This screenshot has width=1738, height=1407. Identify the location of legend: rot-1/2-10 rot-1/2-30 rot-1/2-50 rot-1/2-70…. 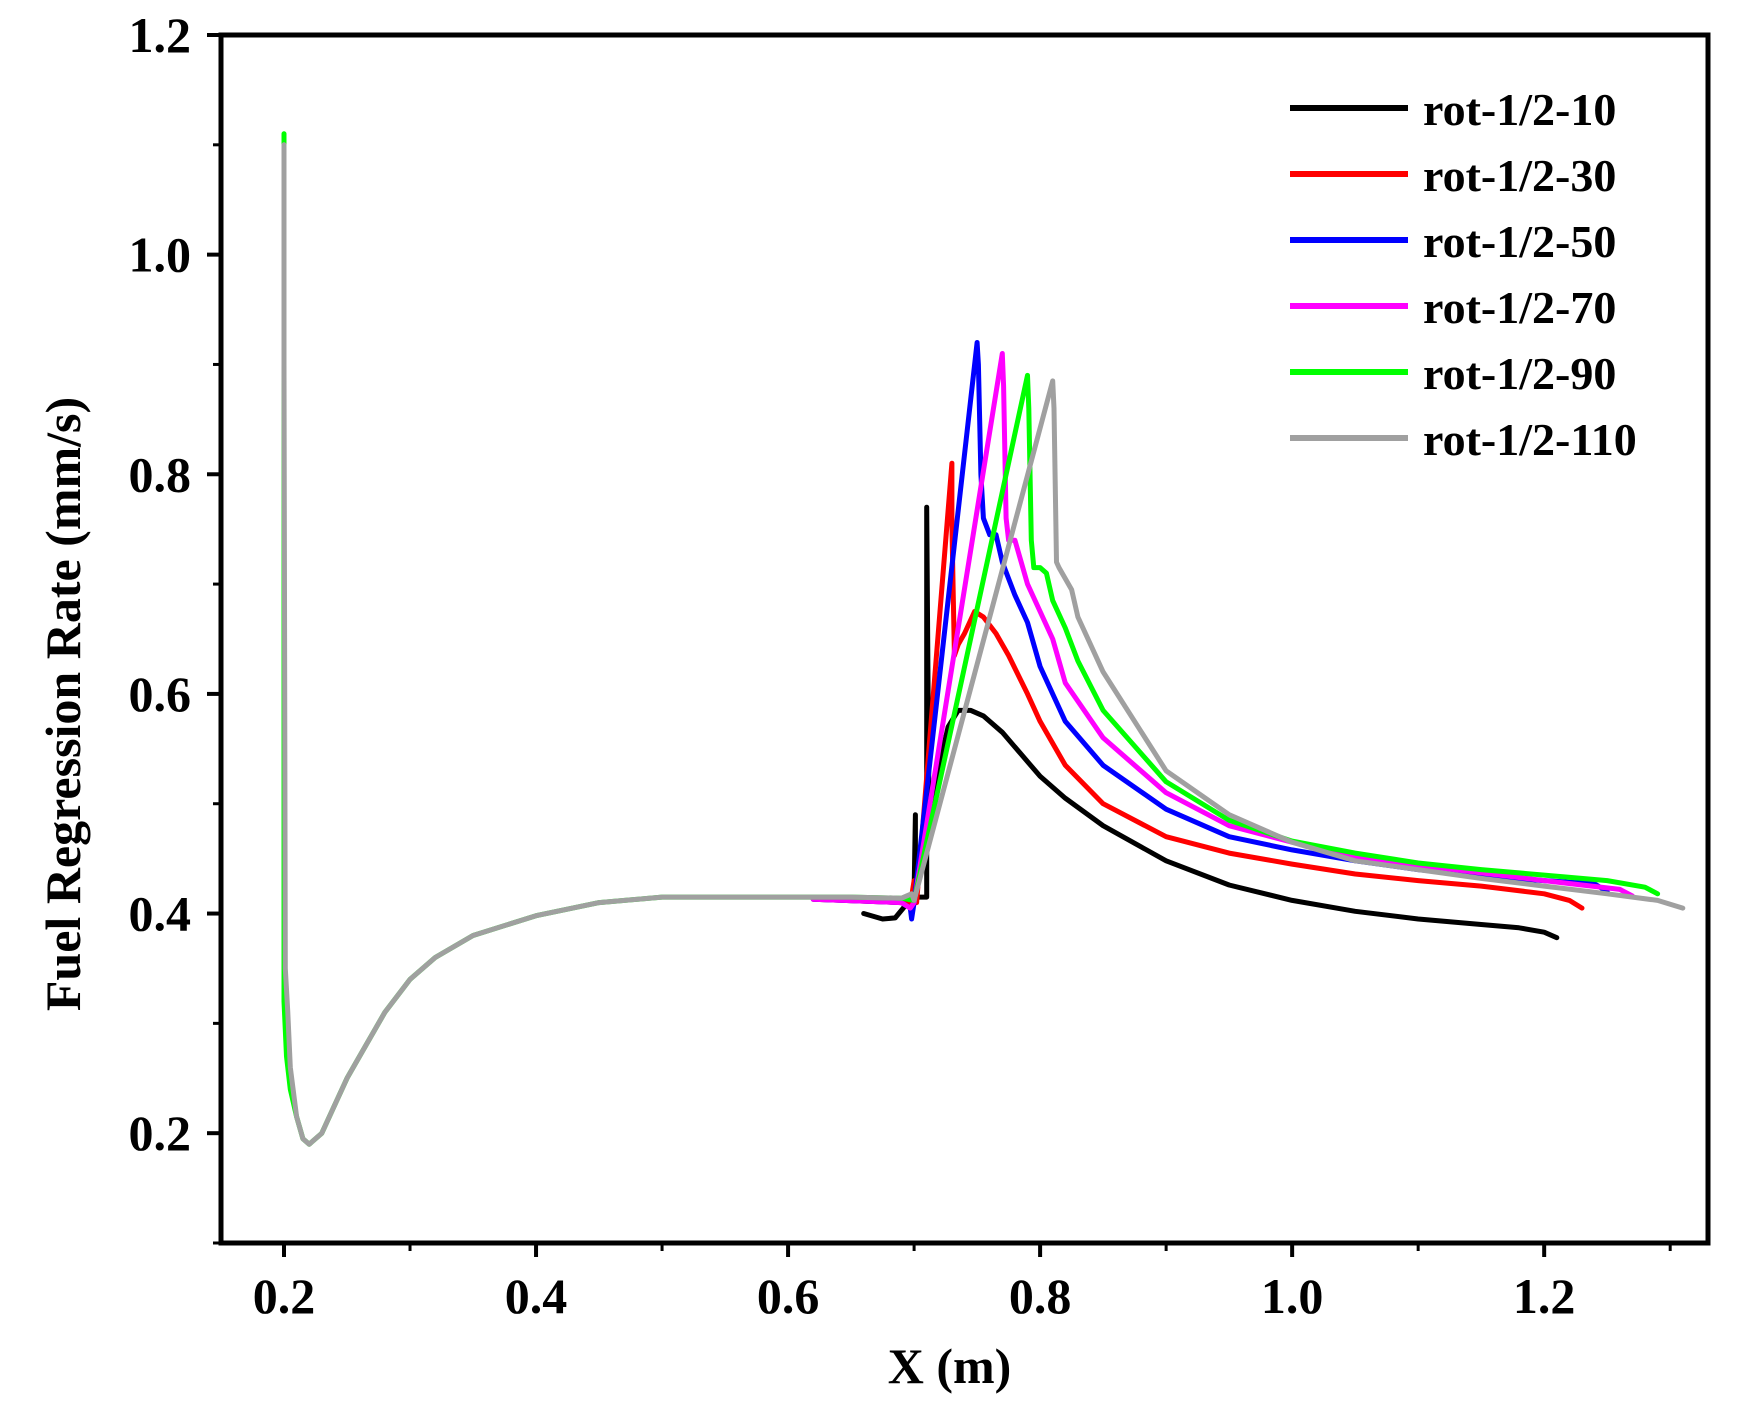
(1463, 274).